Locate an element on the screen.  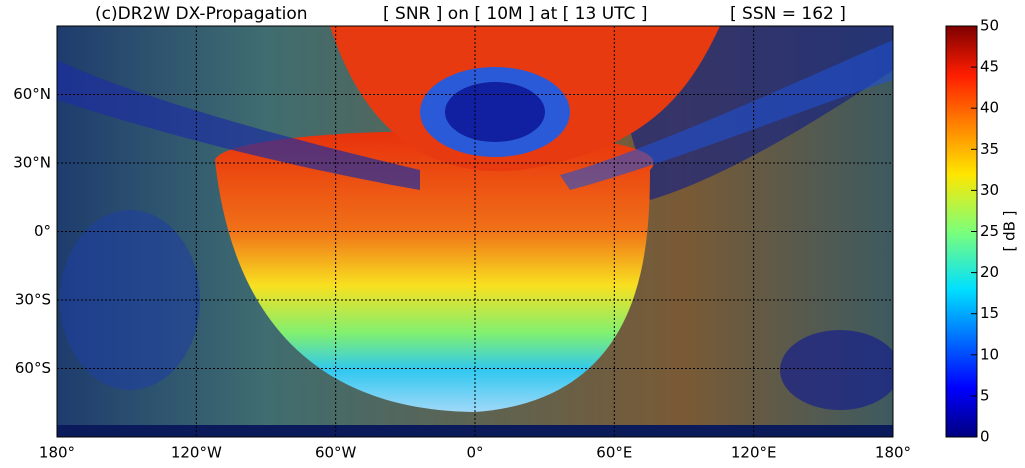
colorbar-tick-label: 15 is located at coordinates (989, 313).